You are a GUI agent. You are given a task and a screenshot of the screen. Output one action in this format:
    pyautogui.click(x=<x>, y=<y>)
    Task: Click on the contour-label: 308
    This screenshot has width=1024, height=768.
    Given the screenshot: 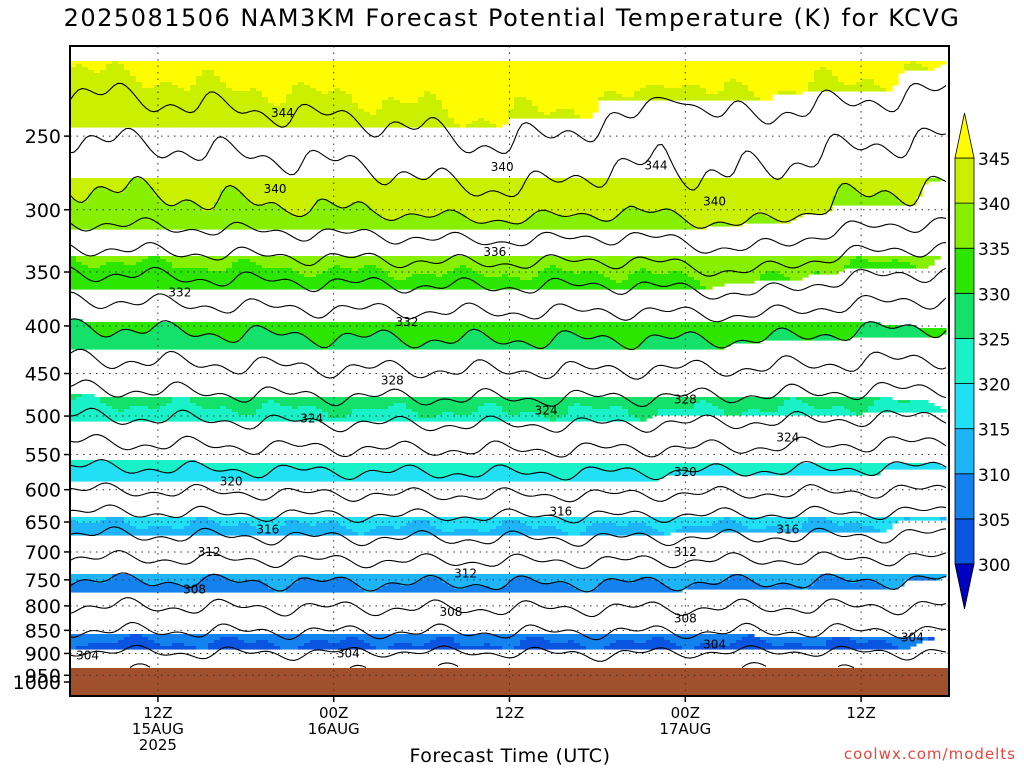 What is the action you would take?
    pyautogui.click(x=685, y=618)
    